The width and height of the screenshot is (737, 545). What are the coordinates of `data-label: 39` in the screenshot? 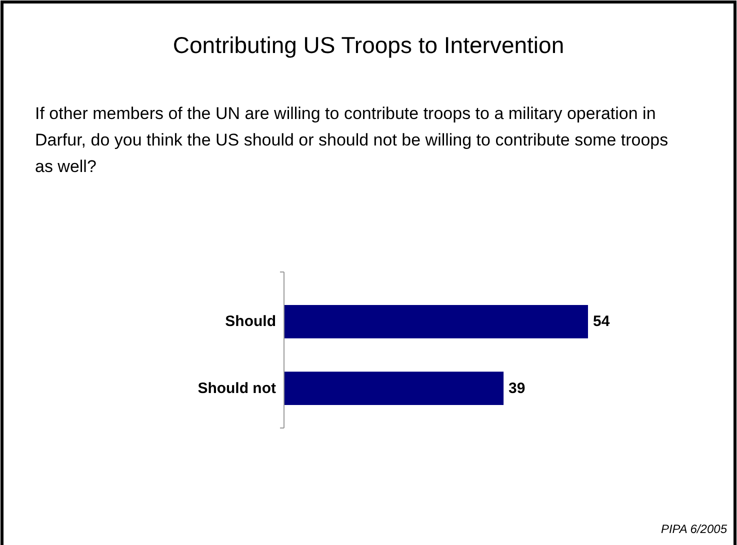 It's located at (517, 388).